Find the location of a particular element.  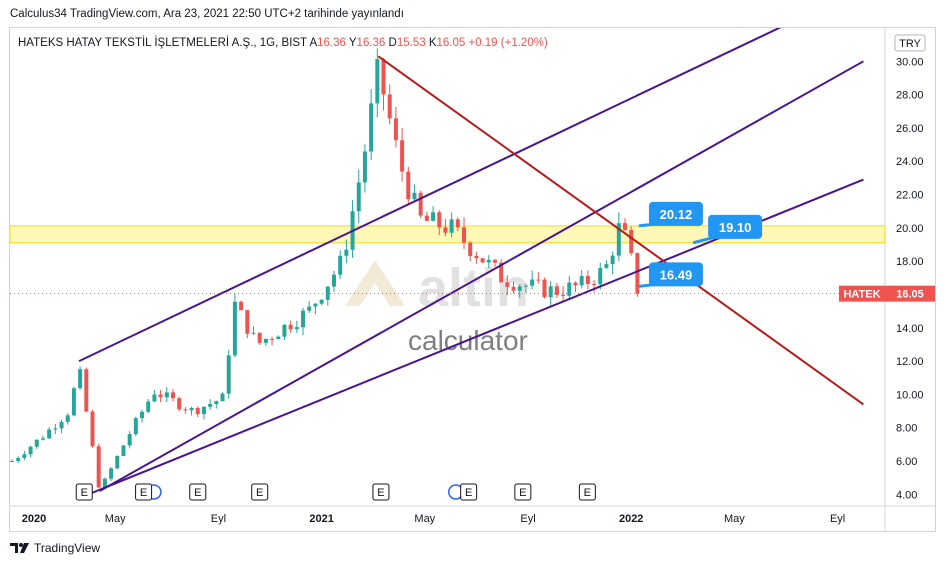

last-price-value: 16.05 is located at coordinates (910, 295).